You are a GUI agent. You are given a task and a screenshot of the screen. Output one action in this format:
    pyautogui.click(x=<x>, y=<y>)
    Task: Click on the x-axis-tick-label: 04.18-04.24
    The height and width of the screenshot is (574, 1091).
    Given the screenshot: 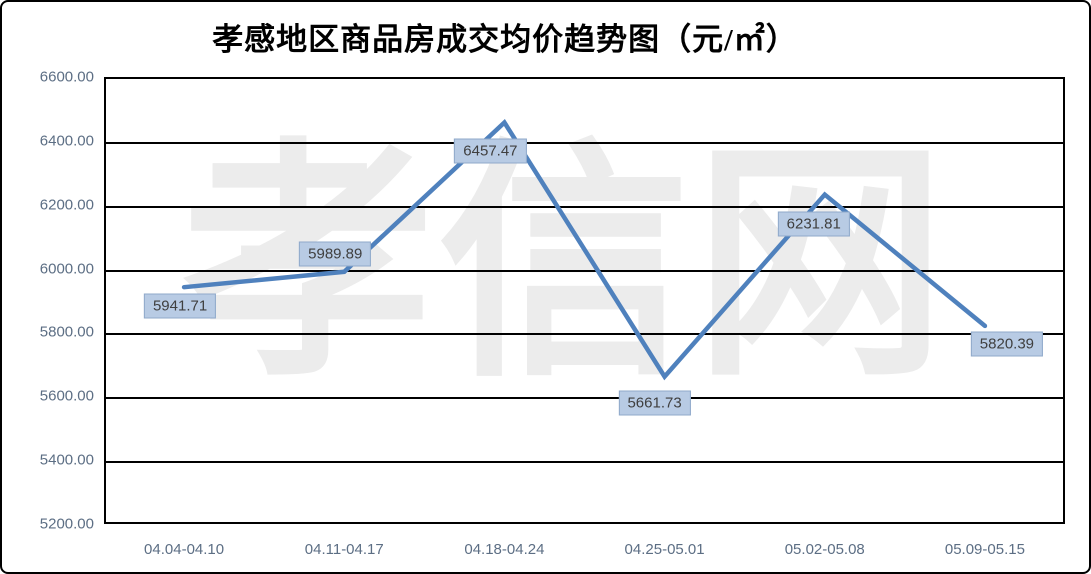 What is the action you would take?
    pyautogui.click(x=504, y=549)
    